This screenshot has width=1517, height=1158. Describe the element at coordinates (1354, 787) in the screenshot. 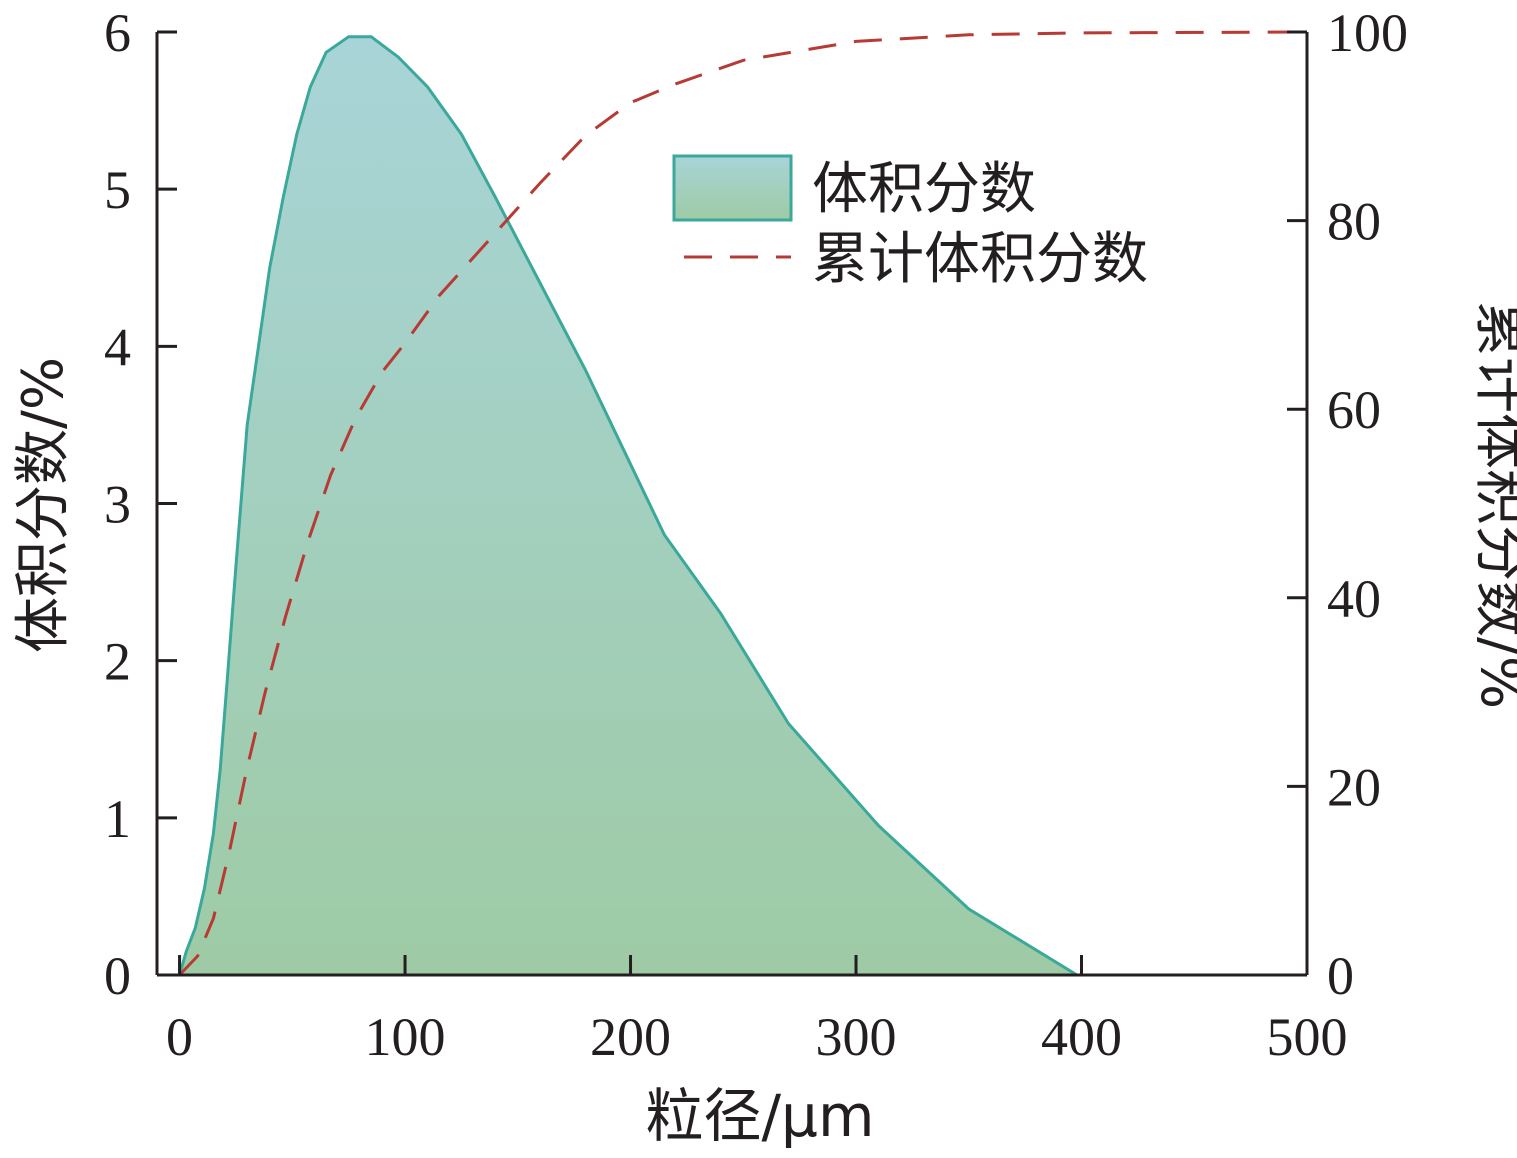

I see `y-right-tick-label: 20` at that location.